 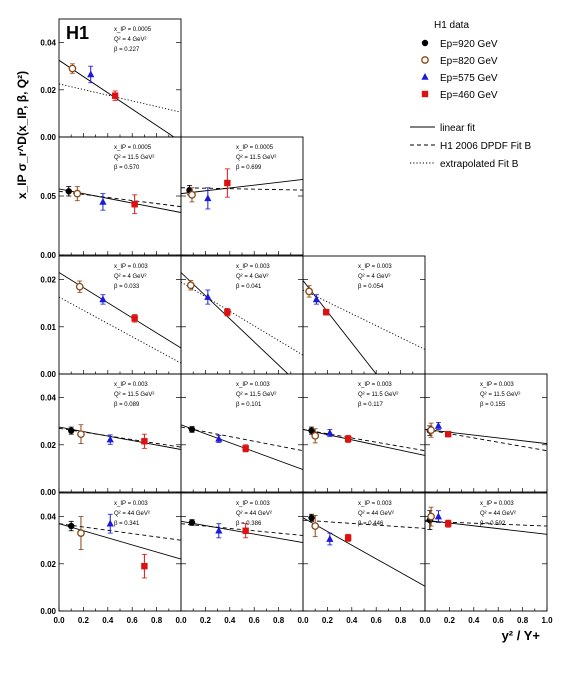 What do you see at coordinates (48, 196) in the screenshot?
I see `y-tick-label: 0.05` at bounding box center [48, 196].